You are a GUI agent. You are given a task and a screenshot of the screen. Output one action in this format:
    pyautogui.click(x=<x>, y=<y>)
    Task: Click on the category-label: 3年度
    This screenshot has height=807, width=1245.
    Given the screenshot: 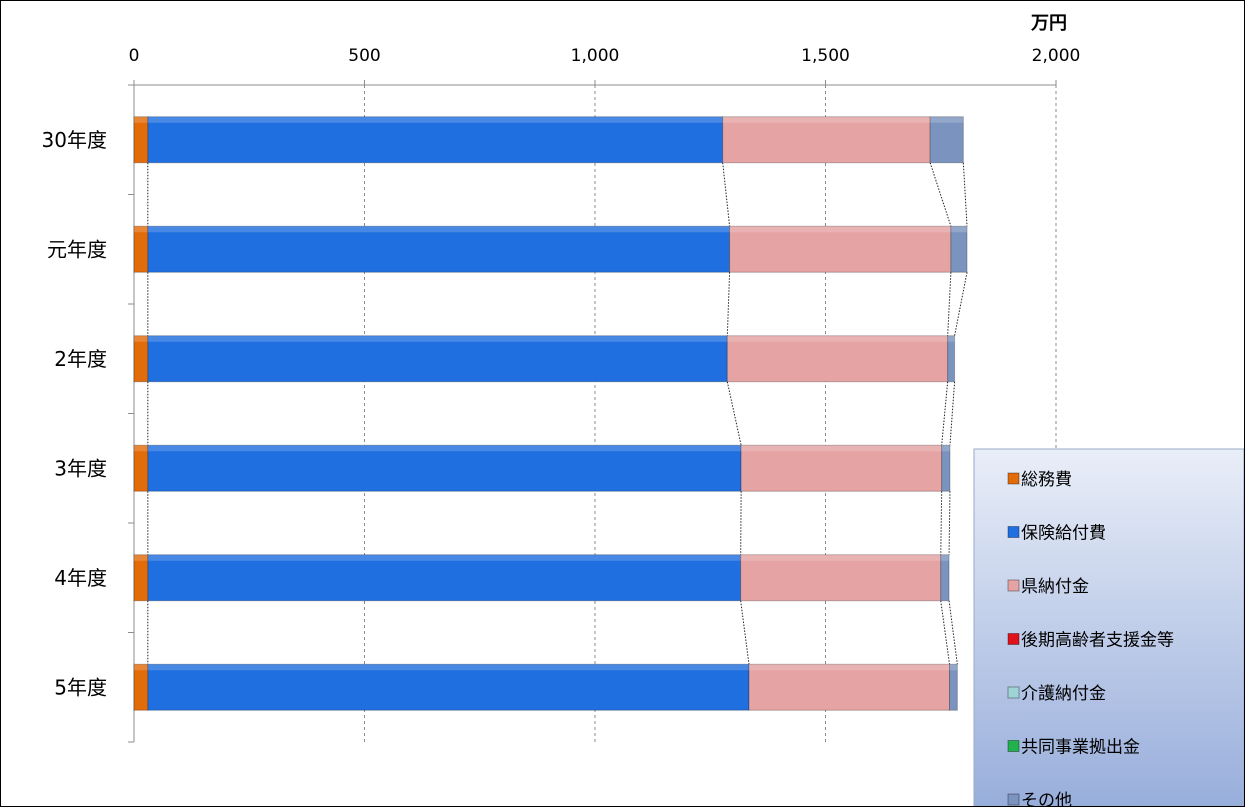 What is the action you would take?
    pyautogui.click(x=80, y=468)
    